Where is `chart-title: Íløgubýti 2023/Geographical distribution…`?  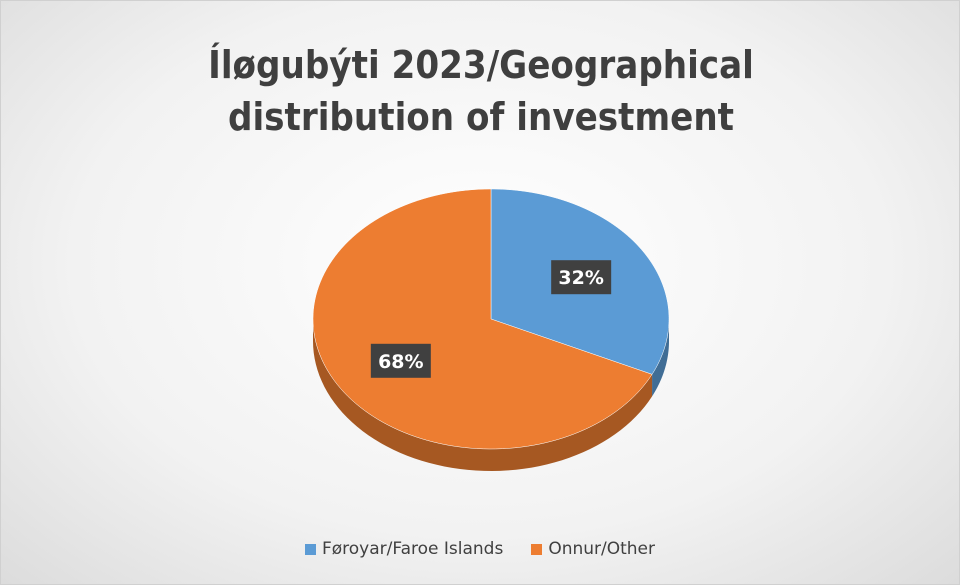
chart-title: Íløgubýti 2023/Geographical distribution… is located at coordinates (481, 91).